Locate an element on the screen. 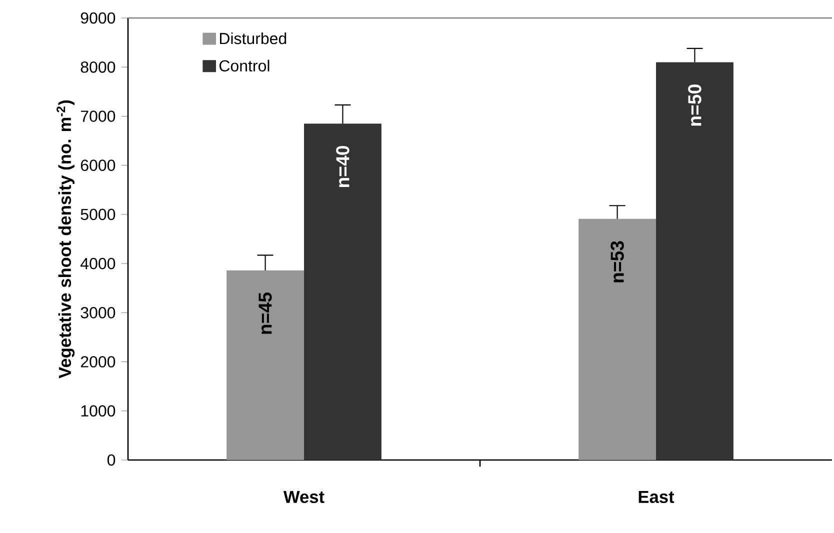 This screenshot has height=533, width=834. y-tick-label: 8000 is located at coordinates (98, 67).